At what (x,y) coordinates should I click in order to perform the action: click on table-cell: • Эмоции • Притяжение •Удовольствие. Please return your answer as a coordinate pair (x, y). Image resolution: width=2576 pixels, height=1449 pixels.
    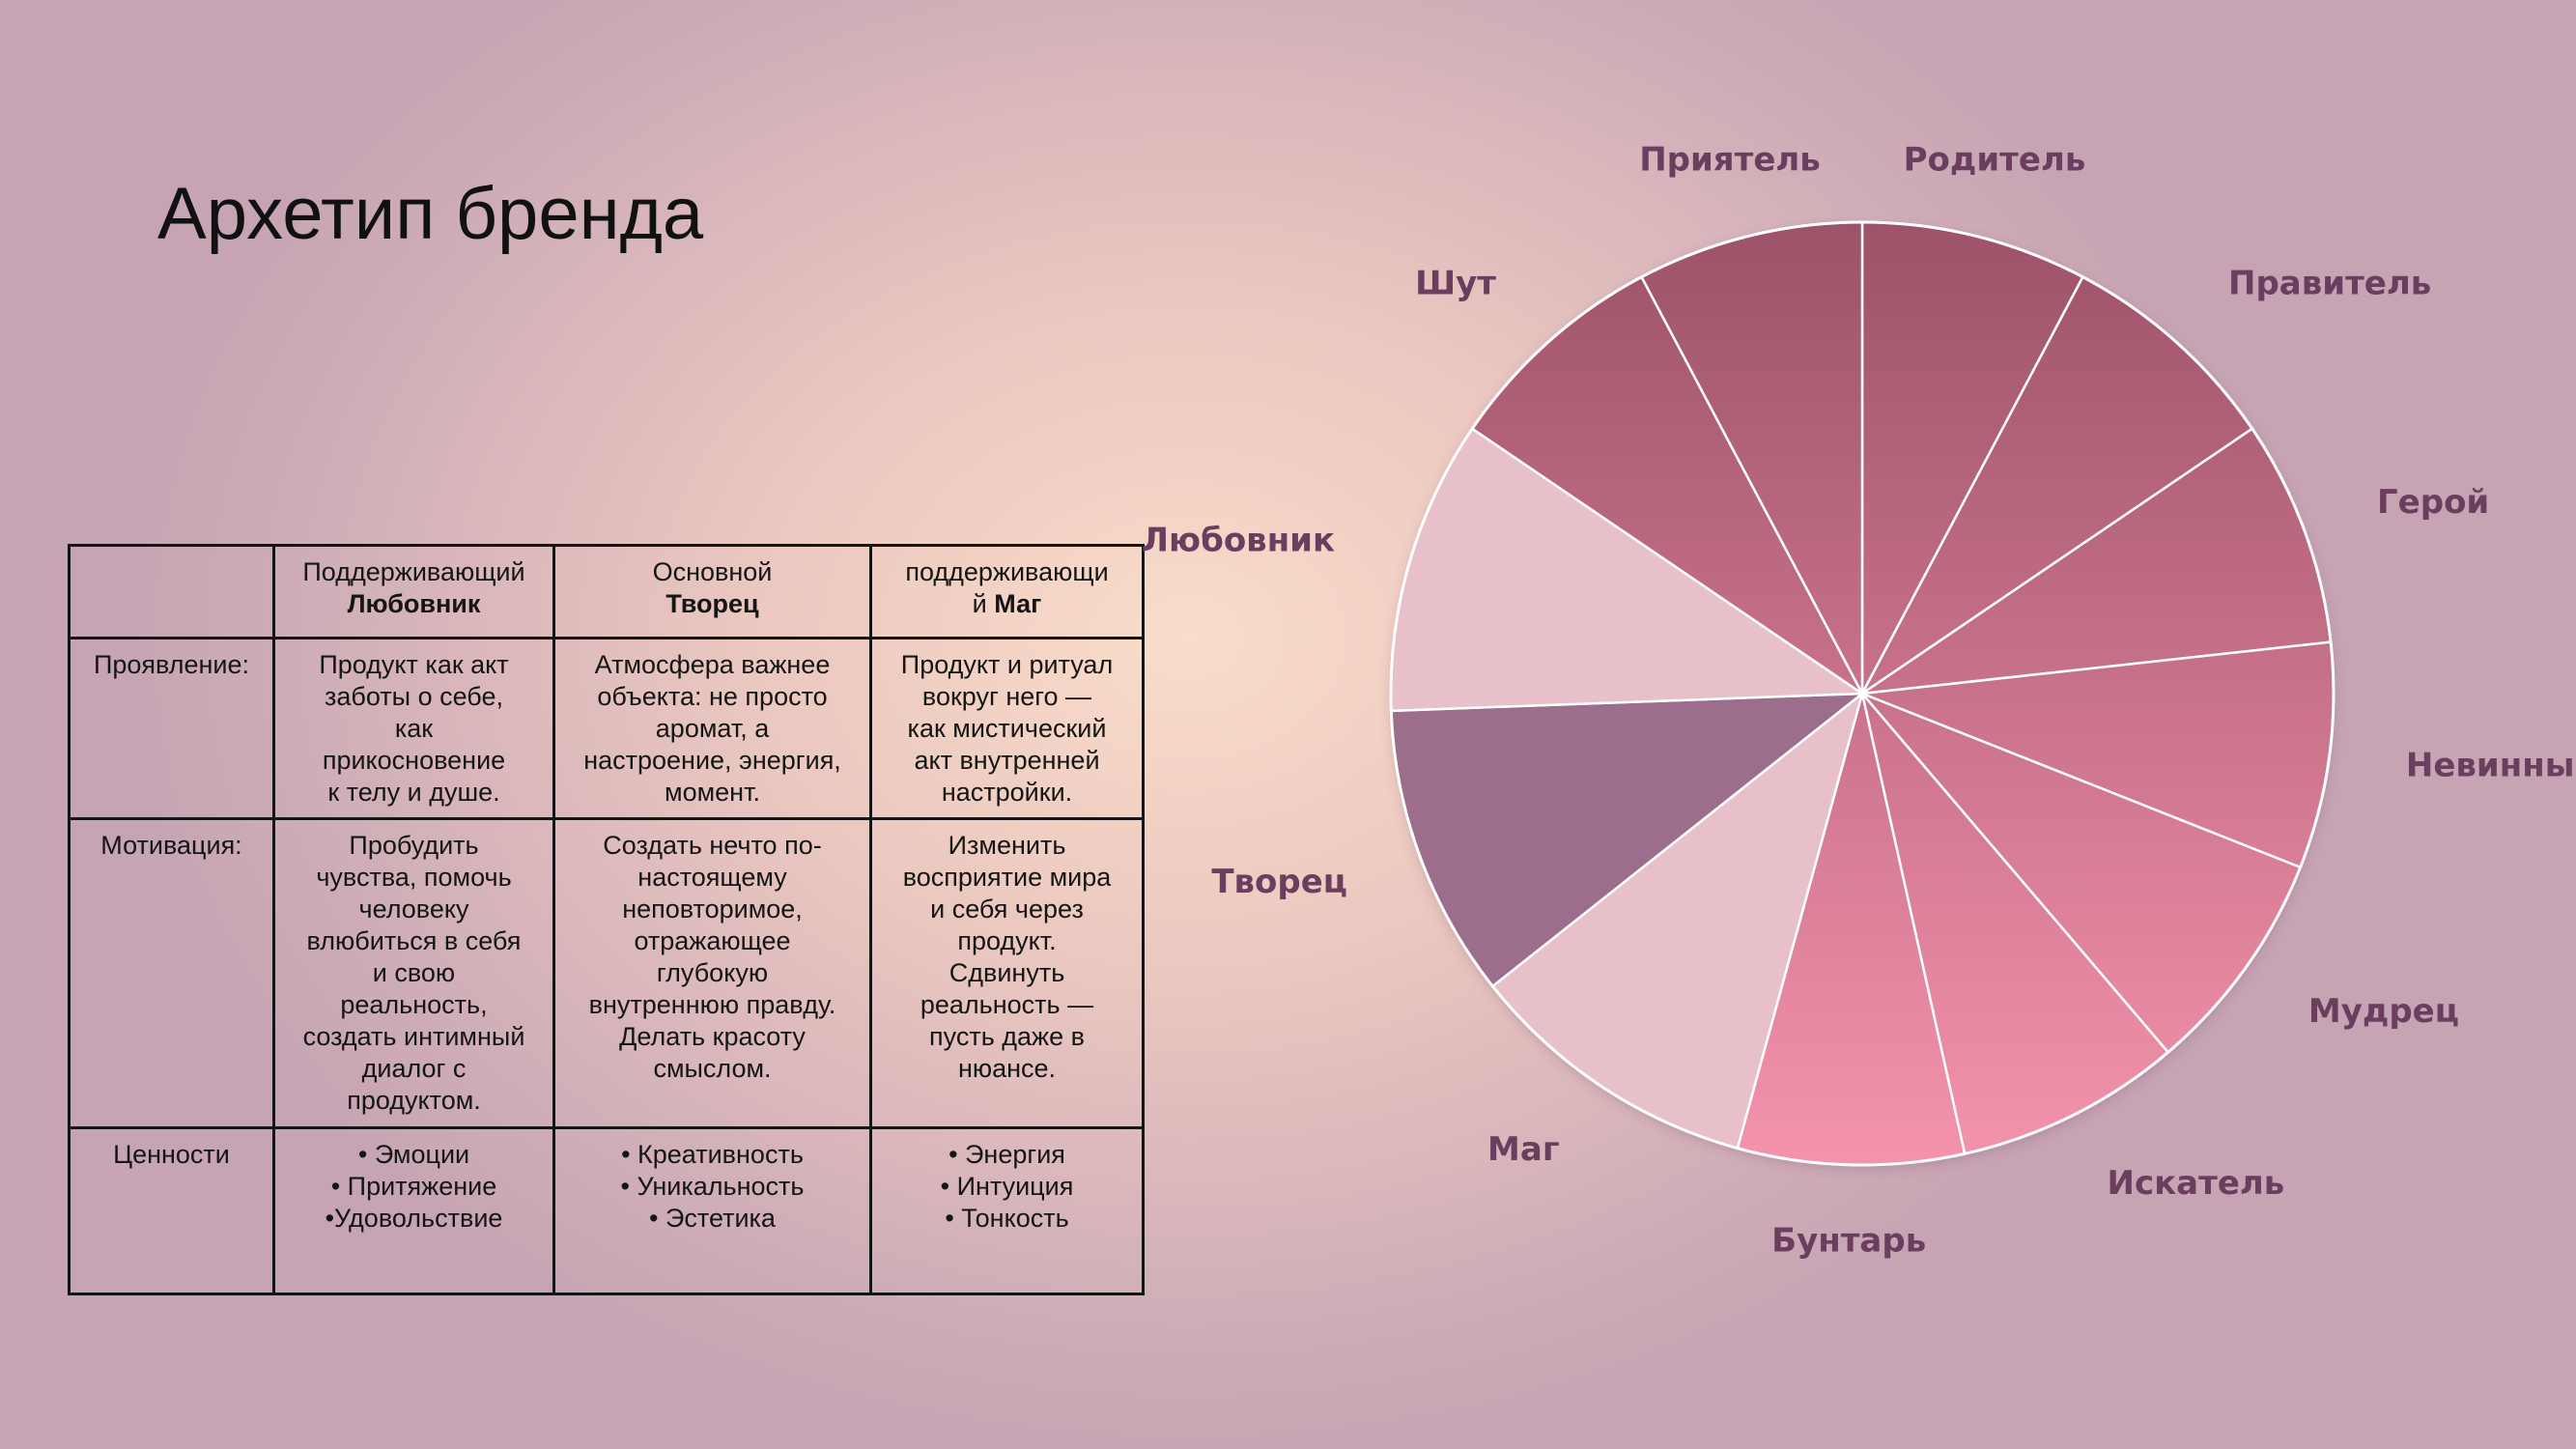
    Looking at the image, I should click on (413, 1210).